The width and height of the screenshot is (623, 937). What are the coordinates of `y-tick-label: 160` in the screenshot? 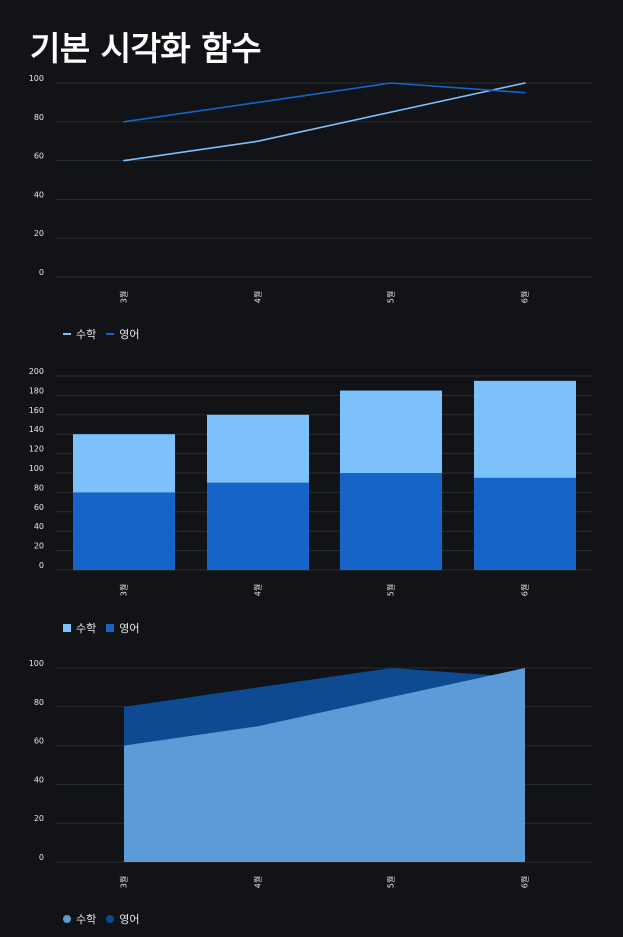 It's located at (36, 410).